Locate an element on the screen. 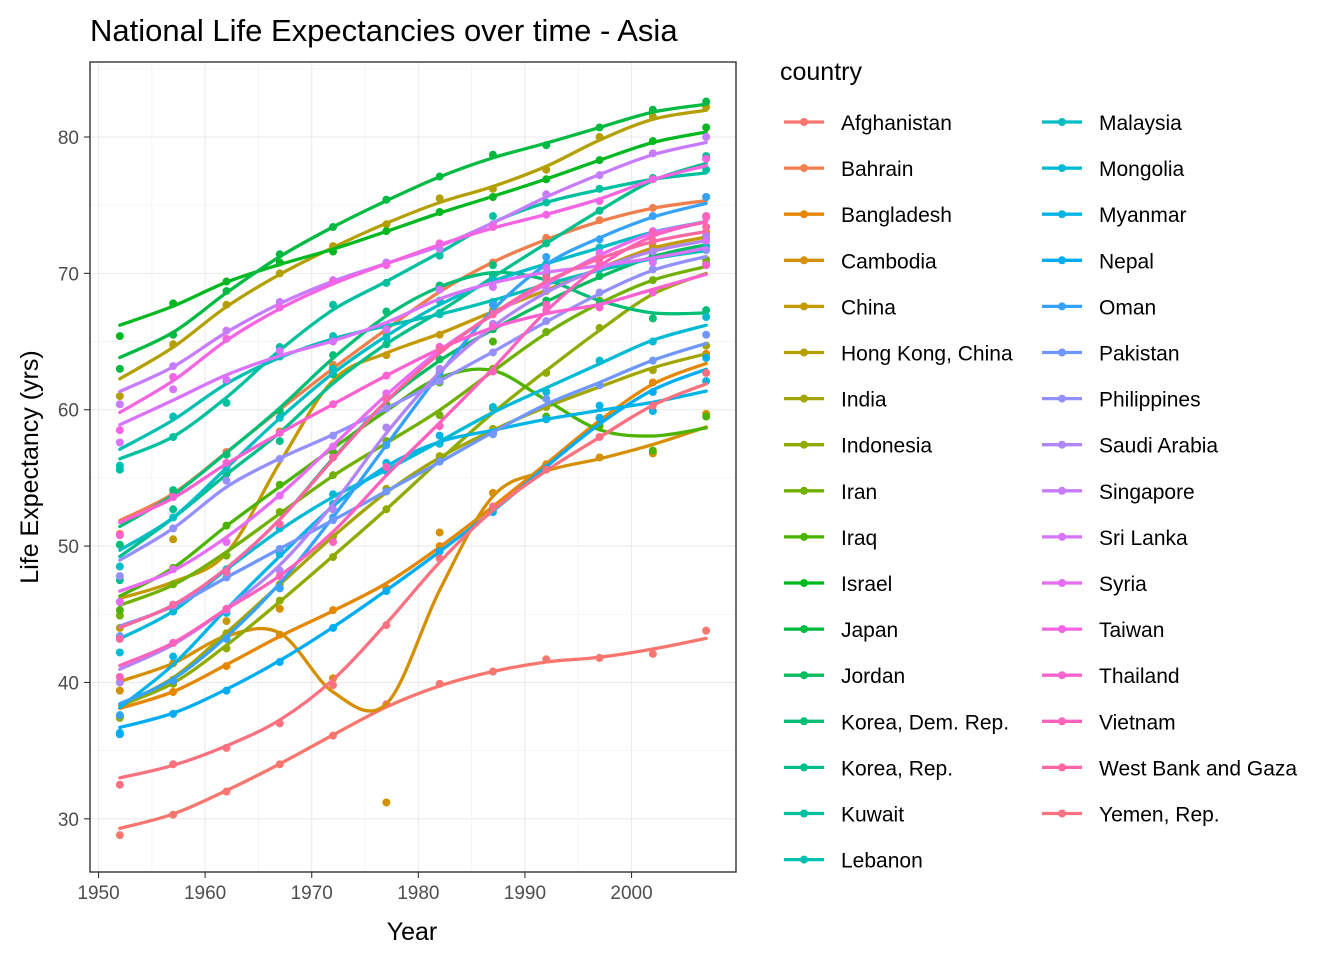 This screenshot has height=960, width=1344. legend-item: Korea, Dem. Rep. is located at coordinates (896, 722).